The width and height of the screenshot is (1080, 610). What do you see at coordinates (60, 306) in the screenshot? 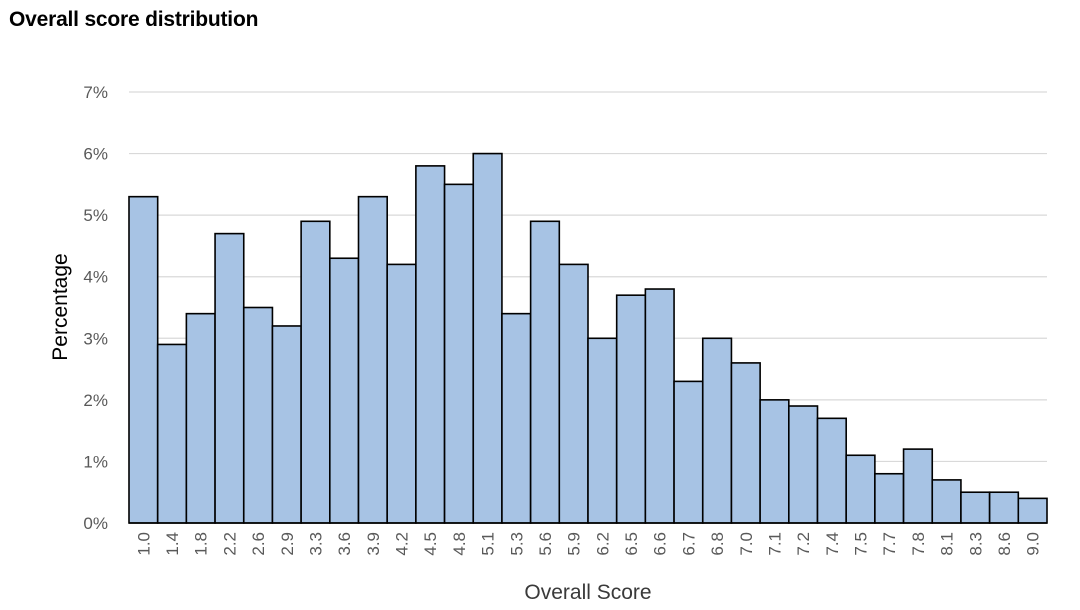
I see `y-axis-title: Percentage` at bounding box center [60, 306].